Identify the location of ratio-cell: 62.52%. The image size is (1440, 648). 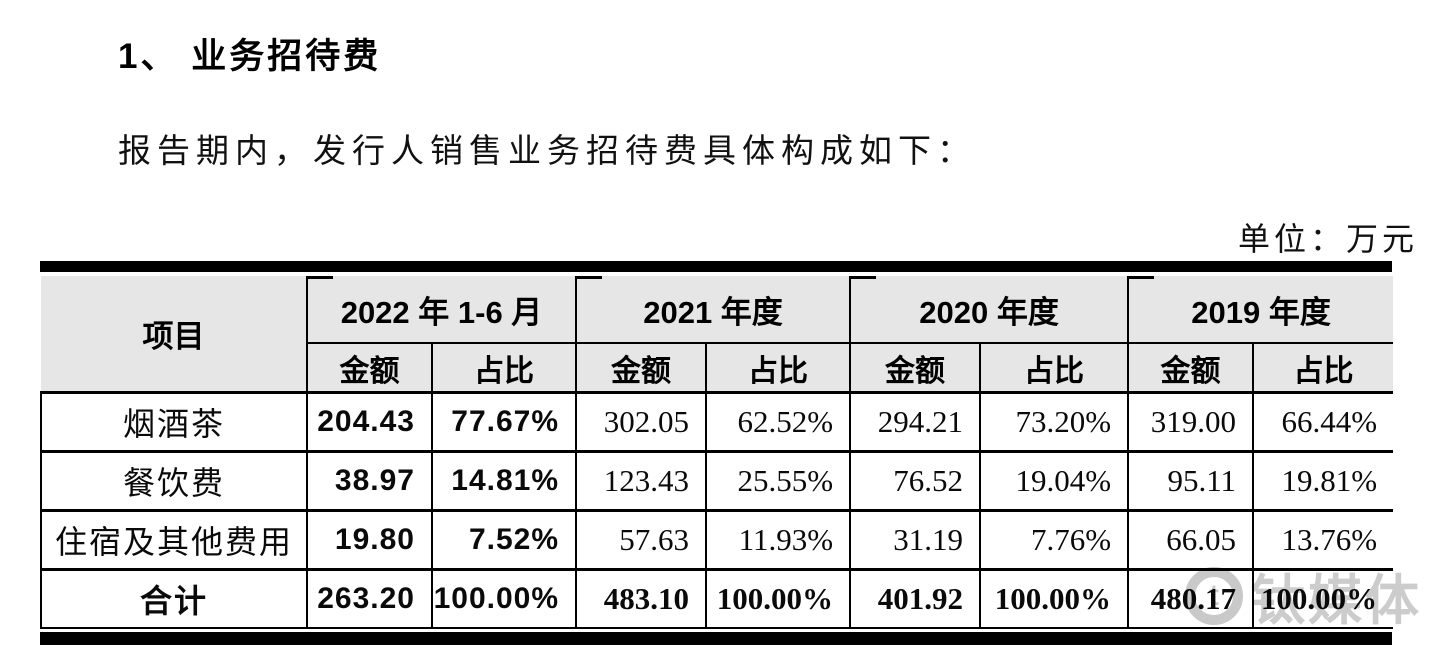
(778, 422).